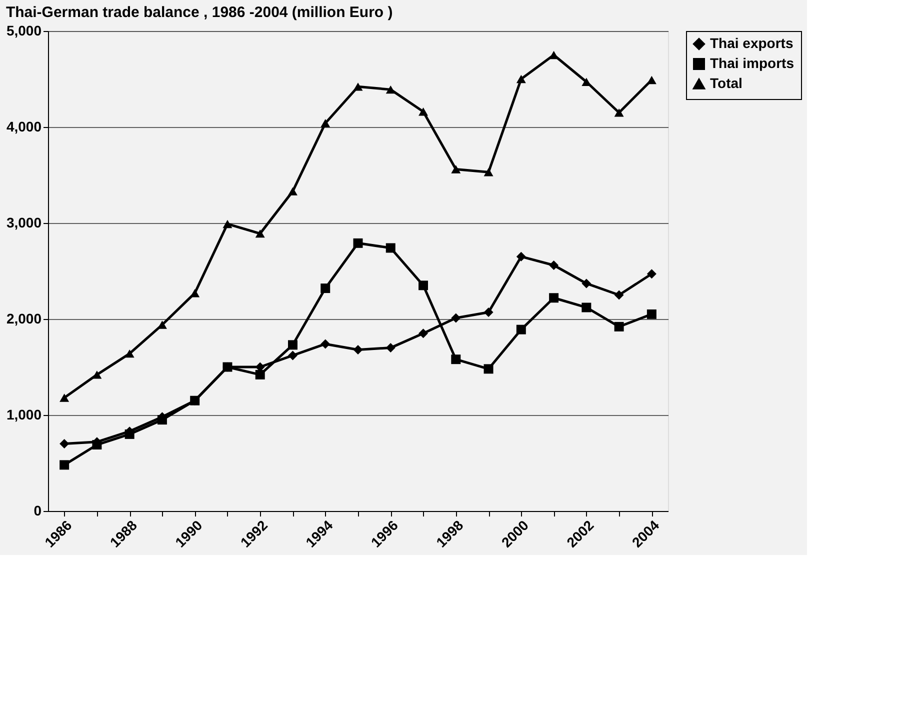 This screenshot has width=906, height=711. What do you see at coordinates (726, 83) in the screenshot?
I see `legend-label: Total` at bounding box center [726, 83].